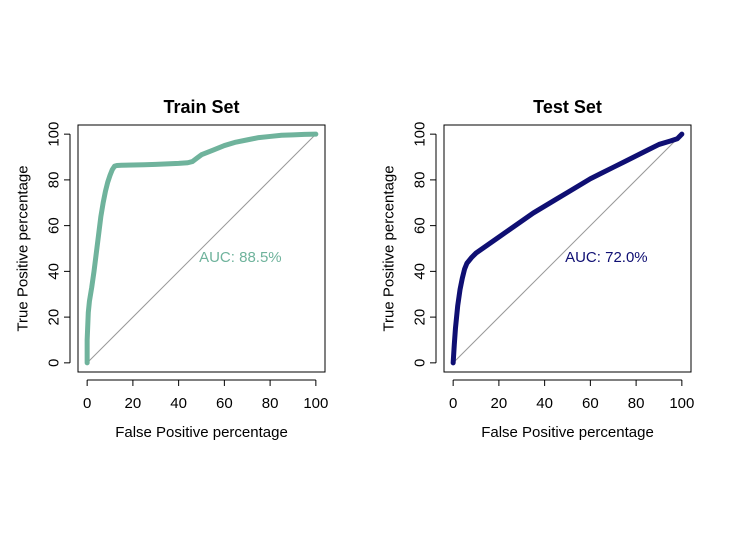  What do you see at coordinates (567, 107) in the screenshot?
I see `chart-title: Test Set` at bounding box center [567, 107].